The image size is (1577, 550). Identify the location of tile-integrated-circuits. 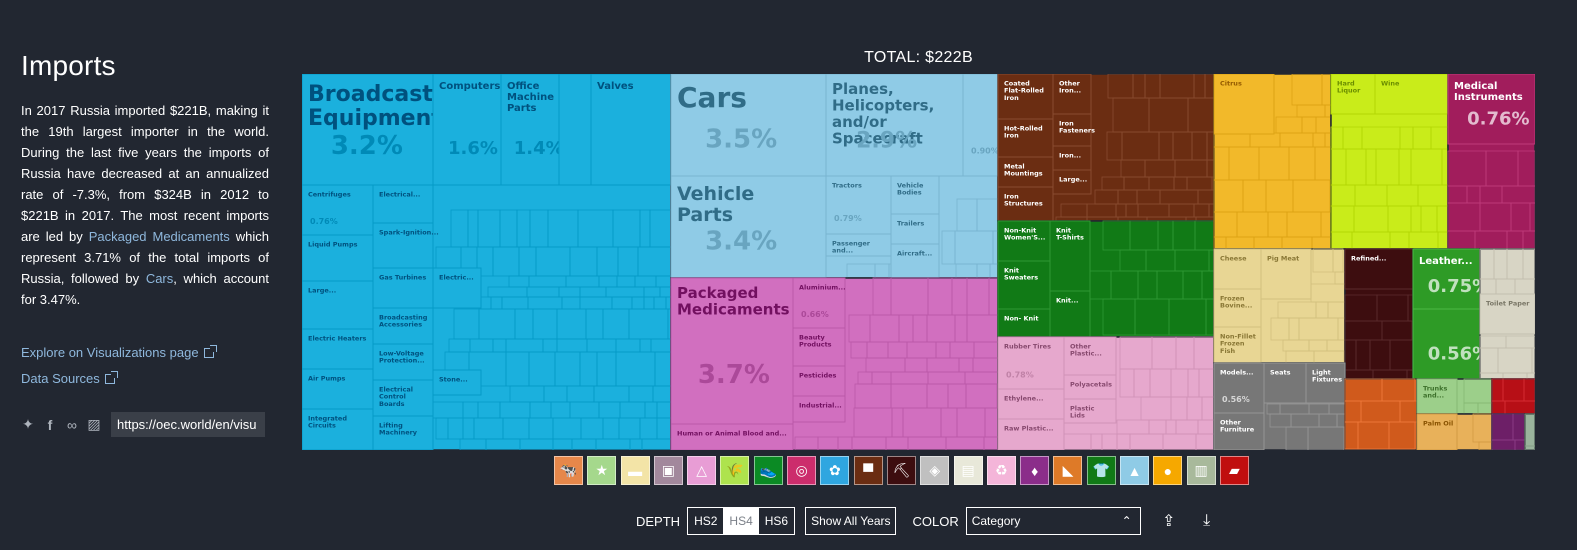
(338, 429).